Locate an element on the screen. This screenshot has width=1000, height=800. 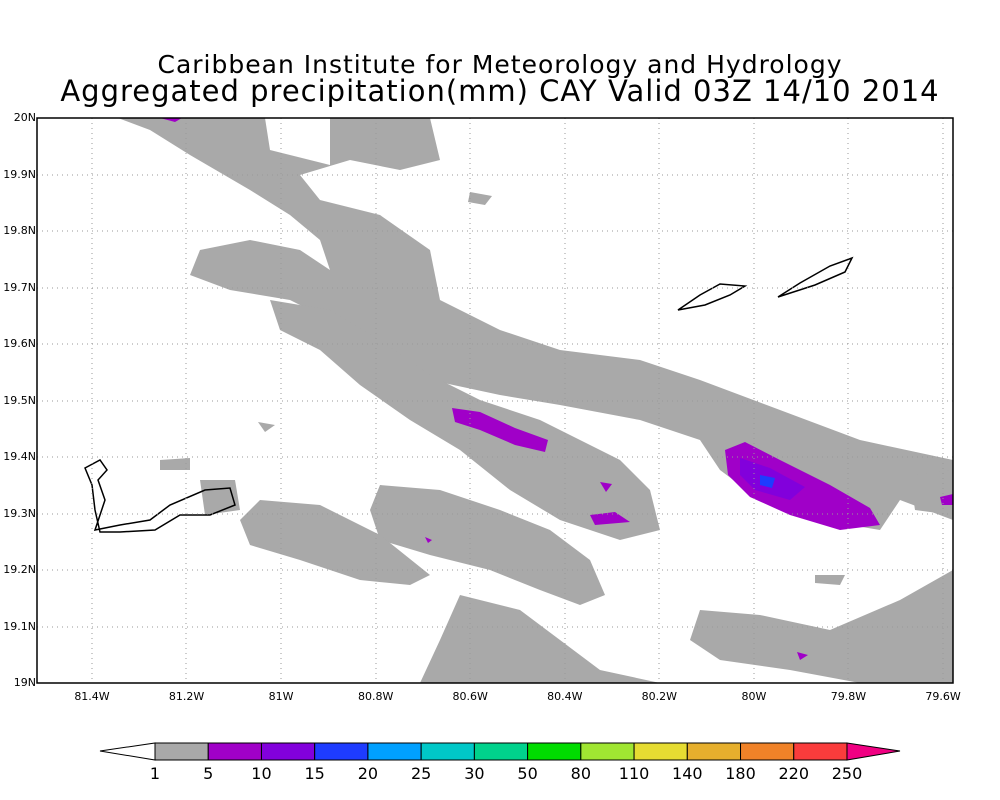
latitude-tick-label: 19.4N is located at coordinates (19, 456).